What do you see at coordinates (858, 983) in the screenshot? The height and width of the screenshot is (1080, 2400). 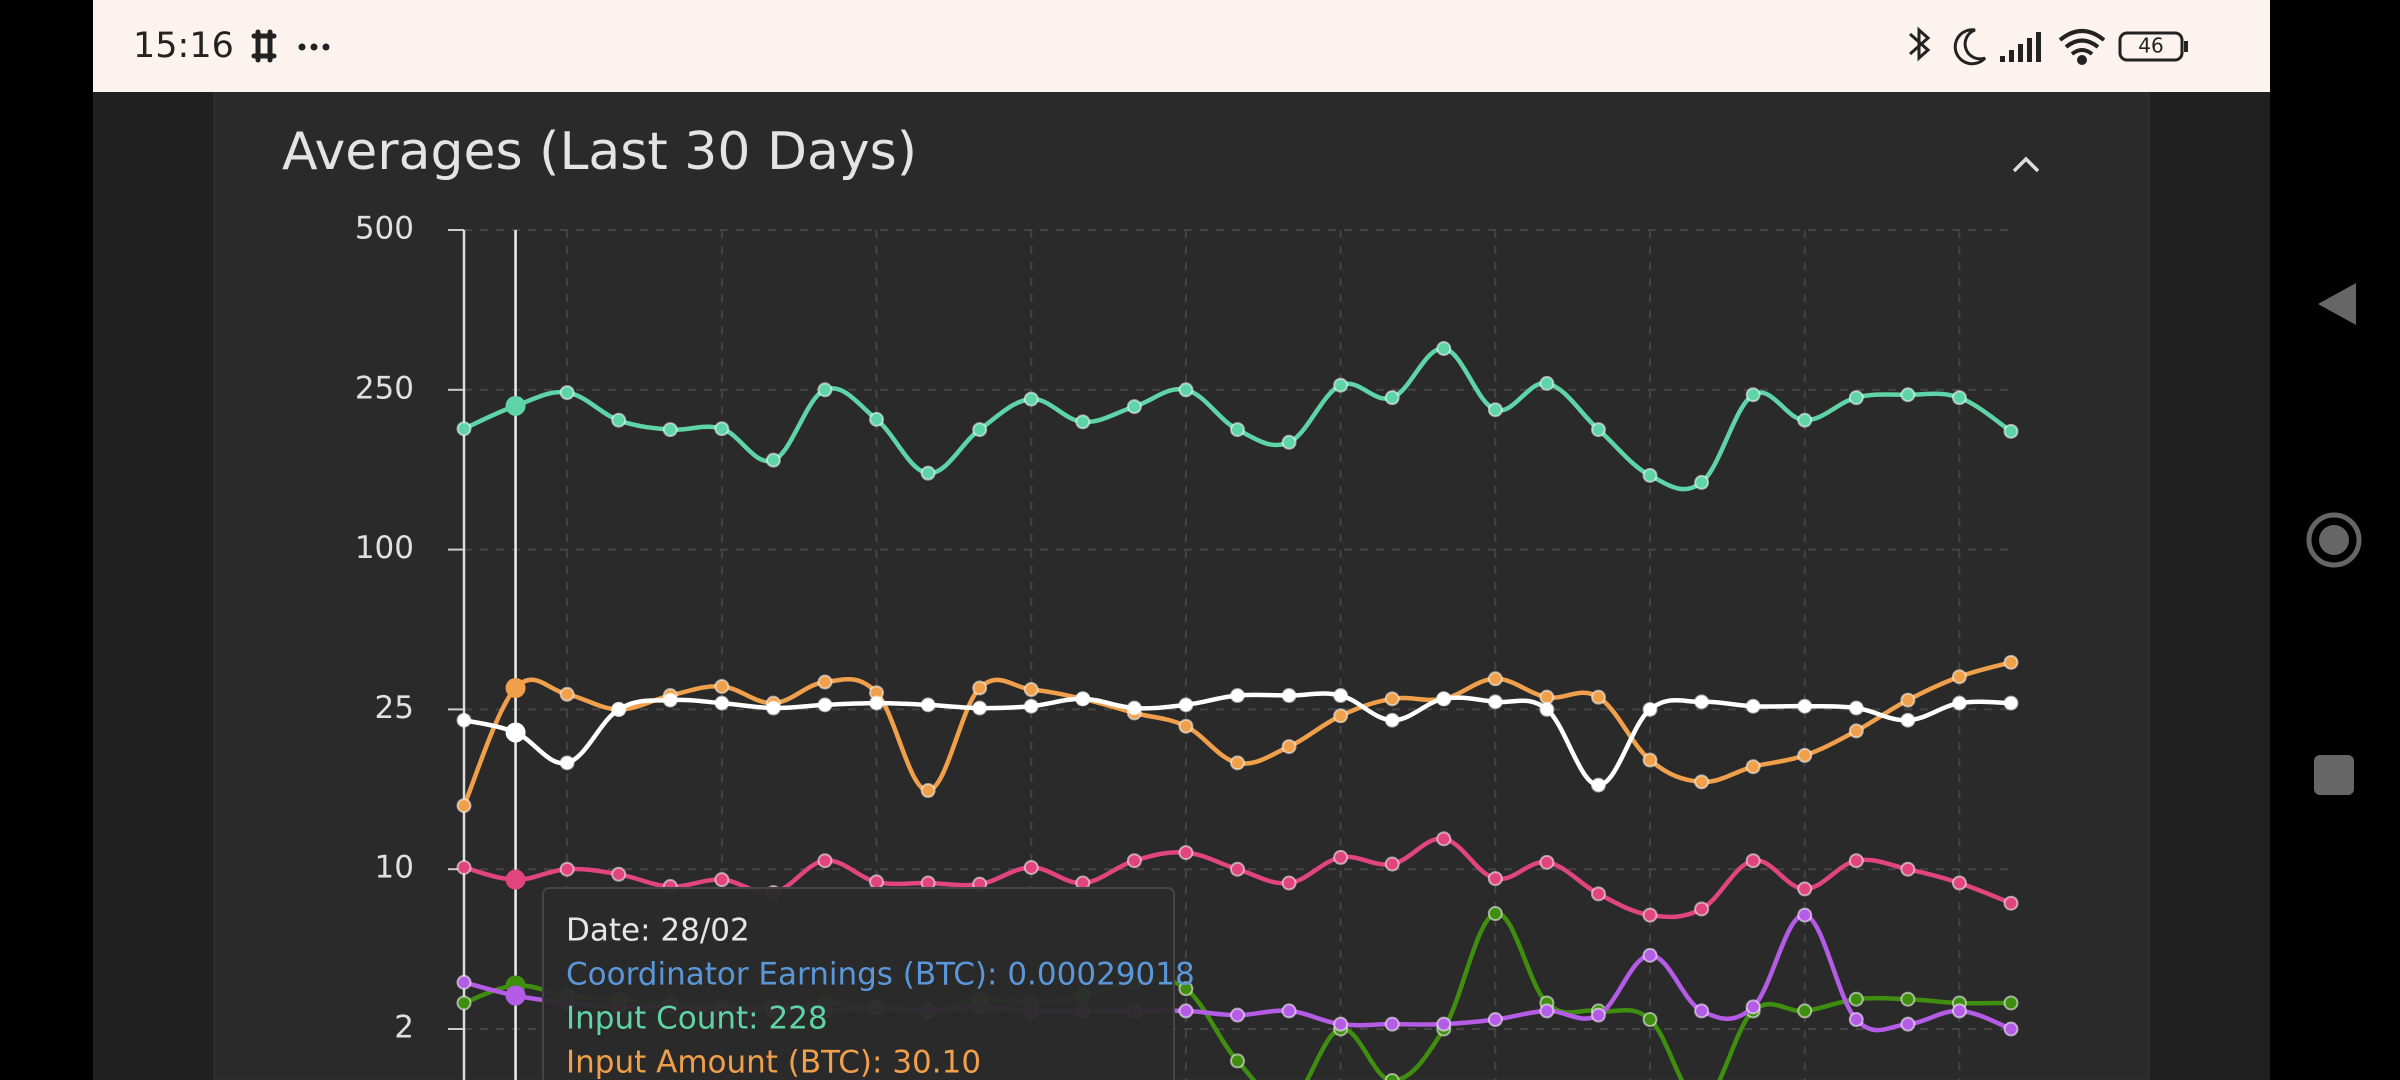 I see `tooltip` at bounding box center [858, 983].